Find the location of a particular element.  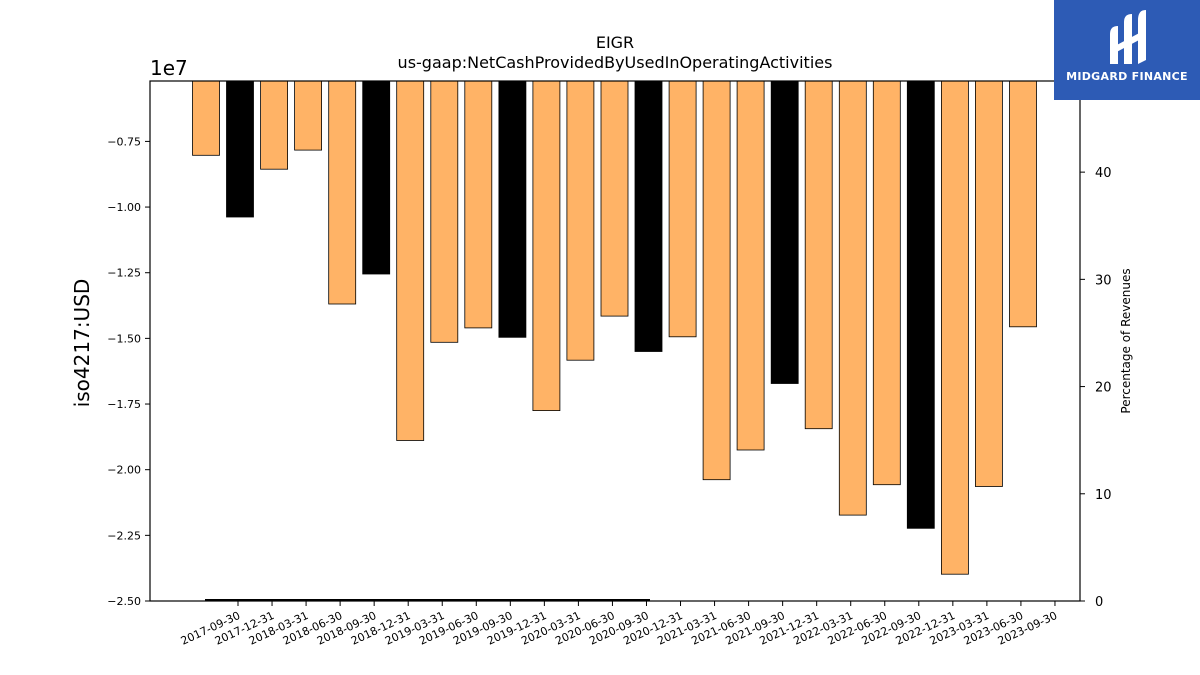

y-tick-label: −2.50 is located at coordinates (124, 601).